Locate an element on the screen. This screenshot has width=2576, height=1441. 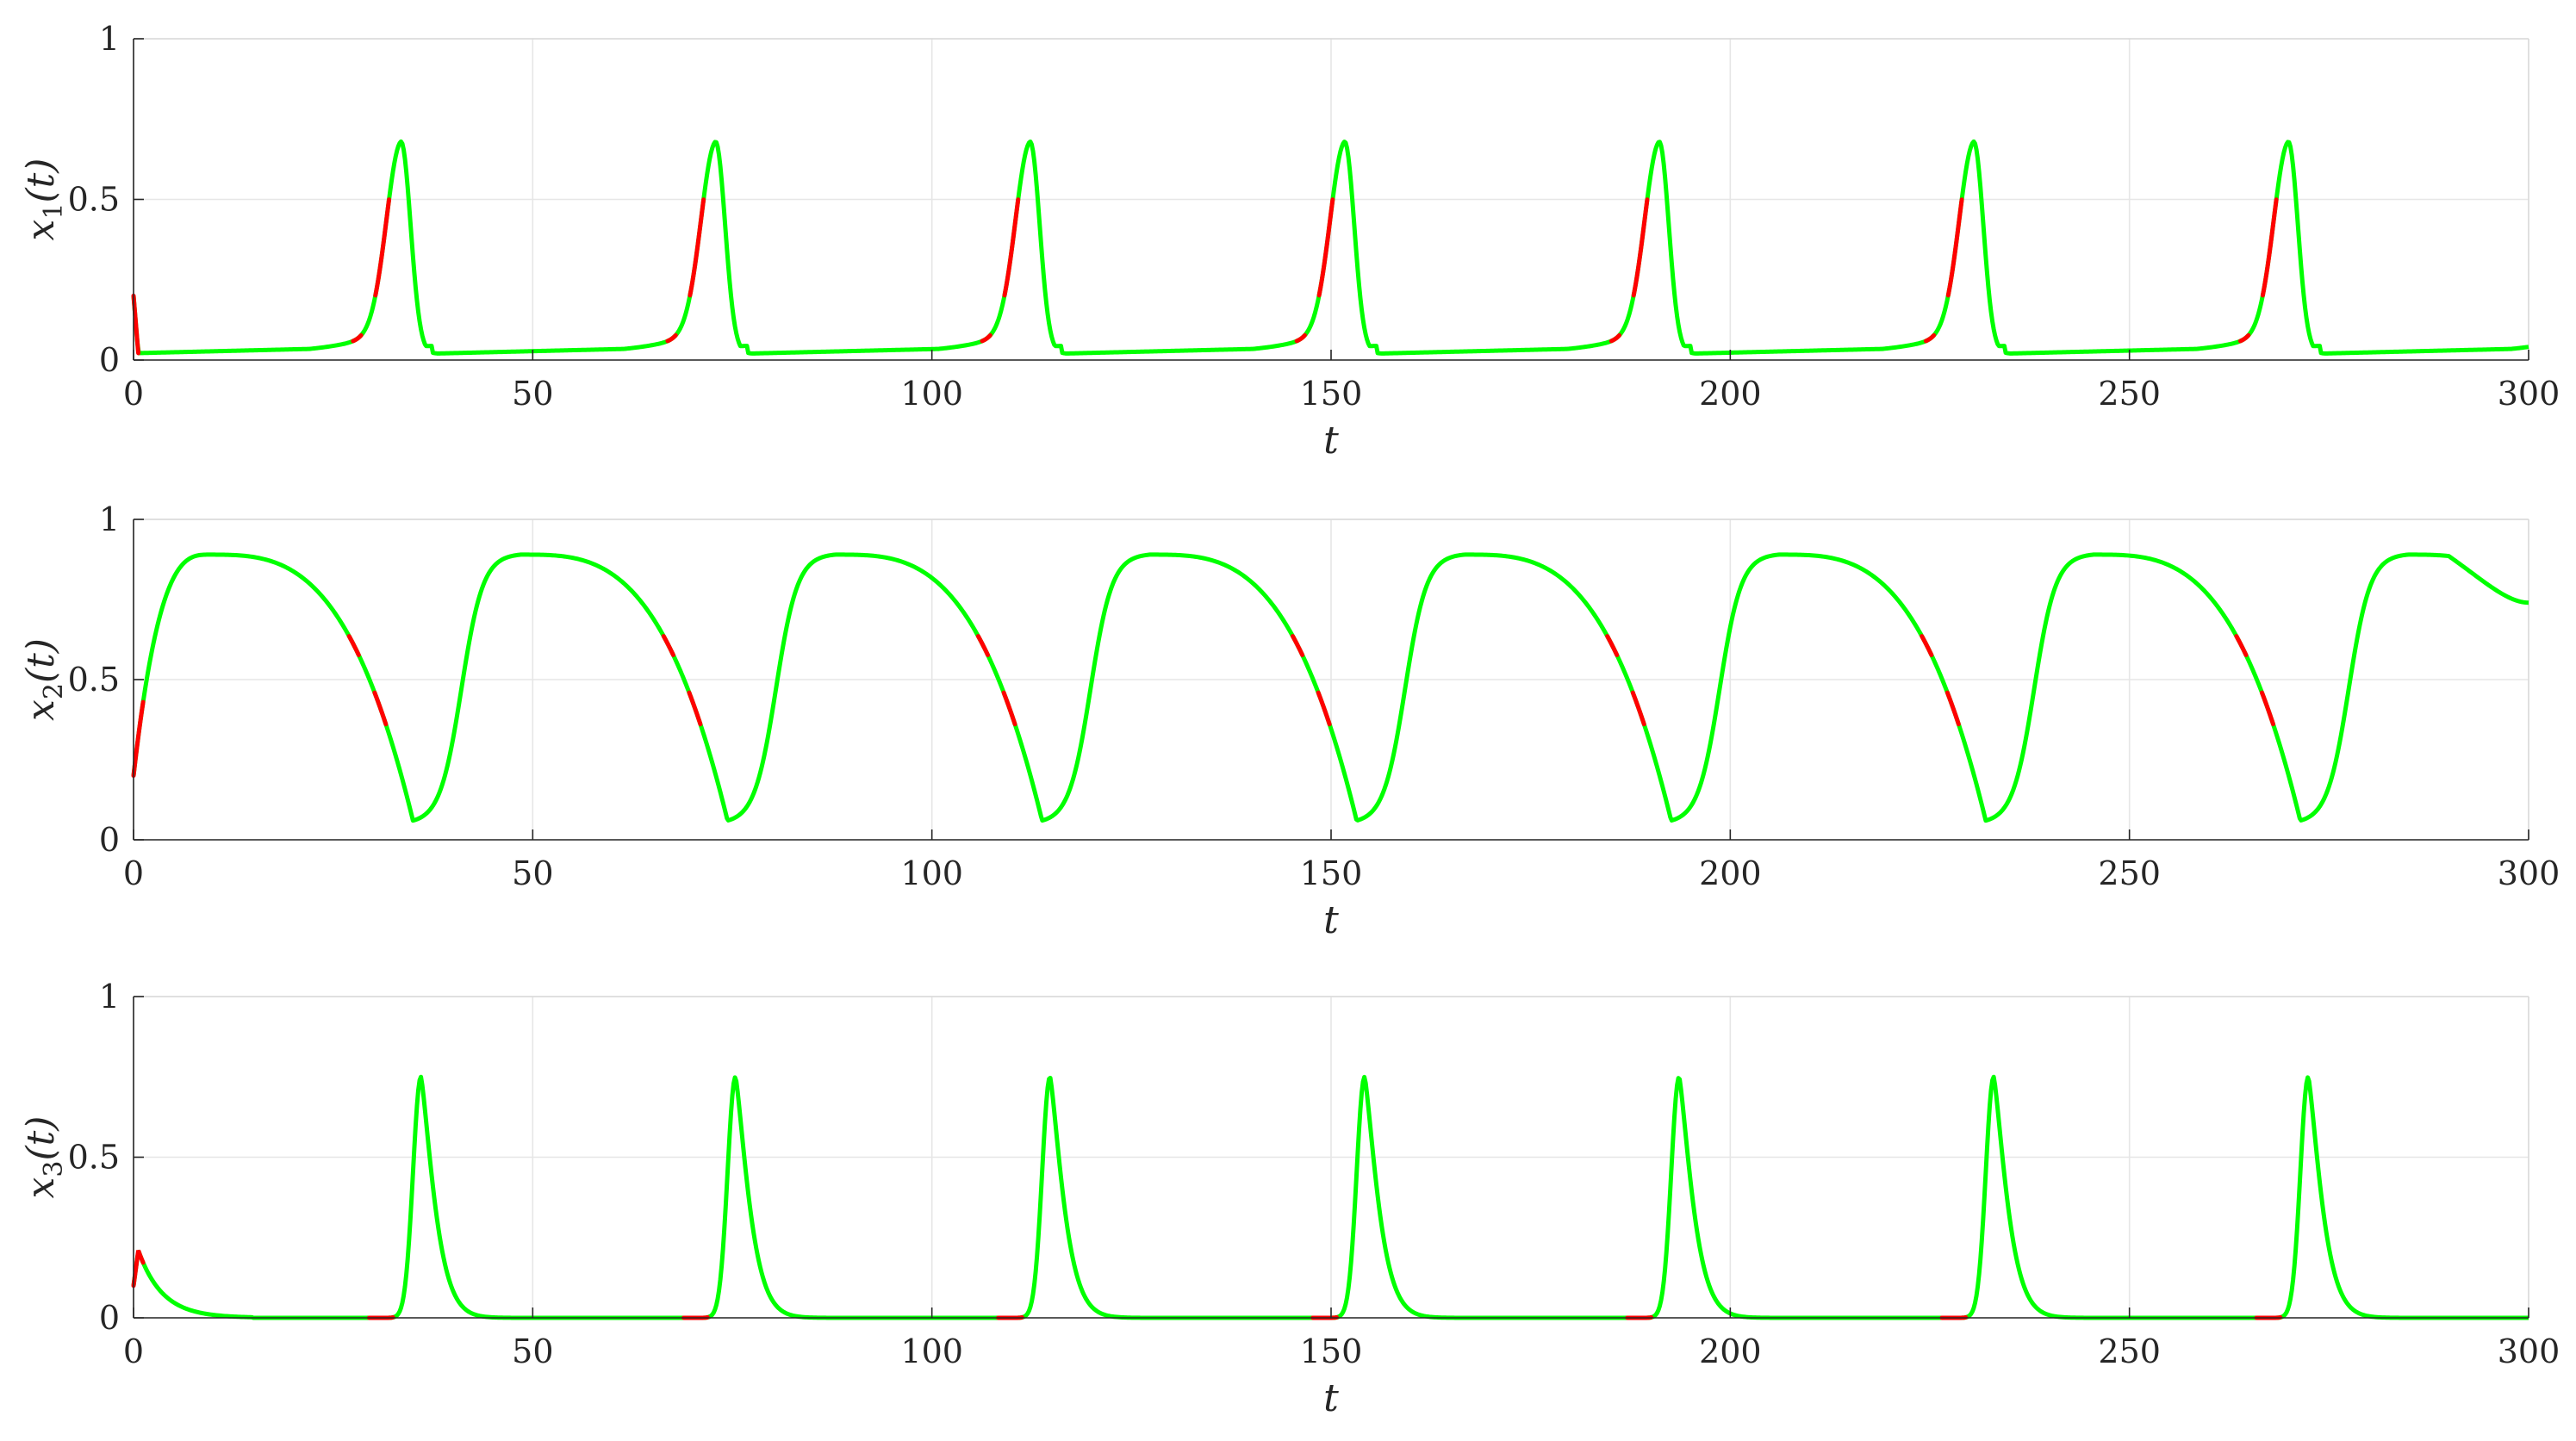
y-axis-label: x1(t) is located at coordinates (44, 199).